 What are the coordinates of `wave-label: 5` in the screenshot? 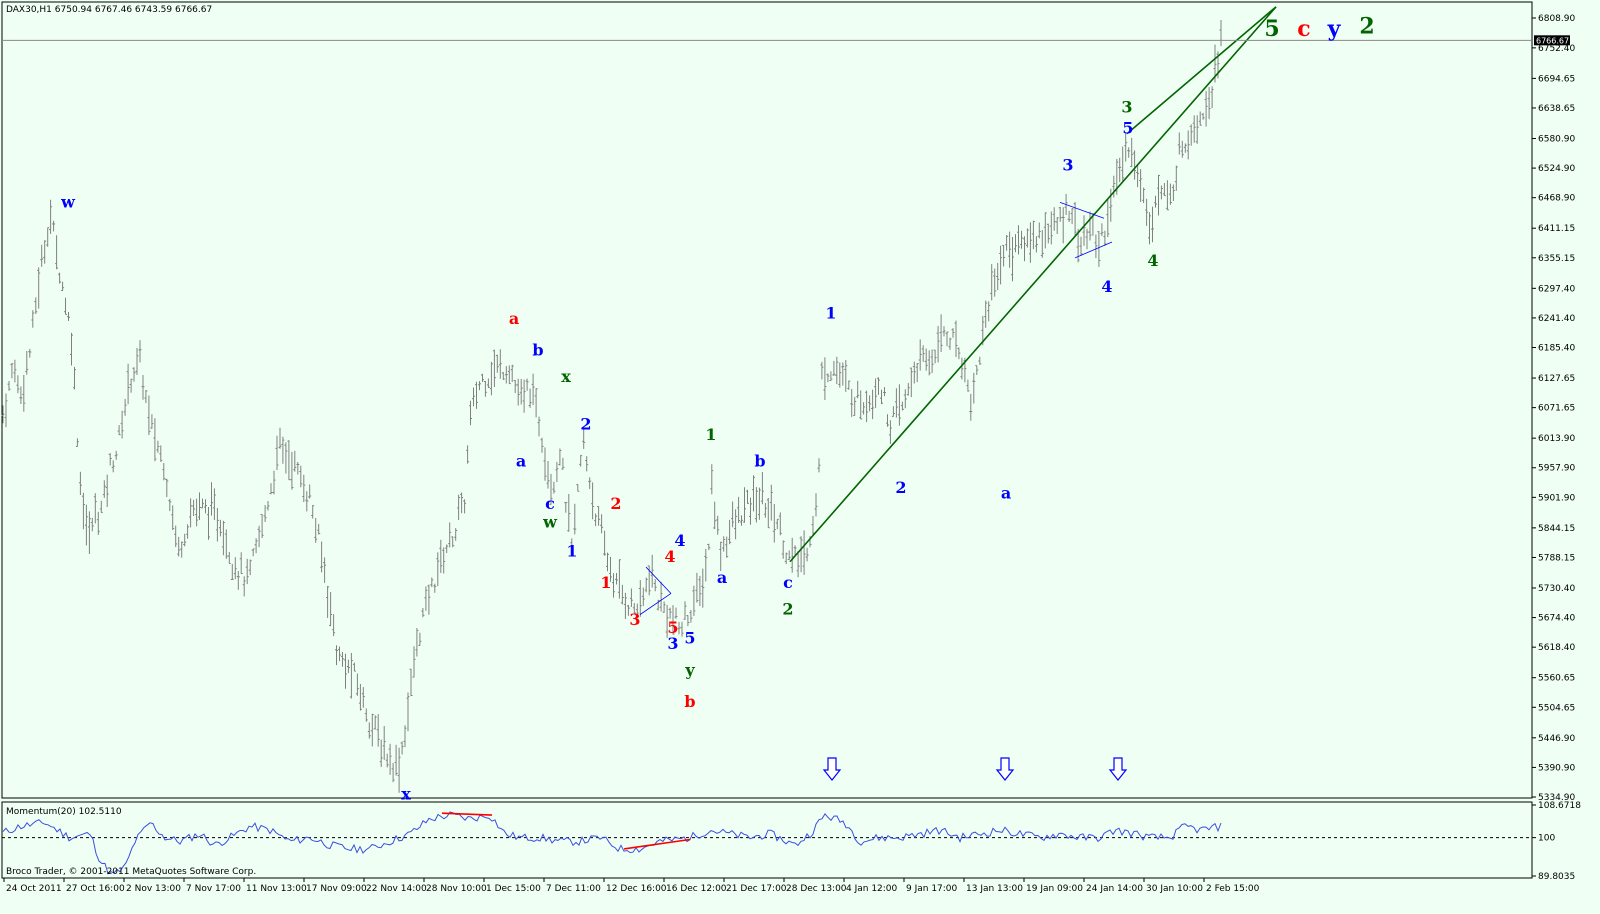 It's located at (1271, 29).